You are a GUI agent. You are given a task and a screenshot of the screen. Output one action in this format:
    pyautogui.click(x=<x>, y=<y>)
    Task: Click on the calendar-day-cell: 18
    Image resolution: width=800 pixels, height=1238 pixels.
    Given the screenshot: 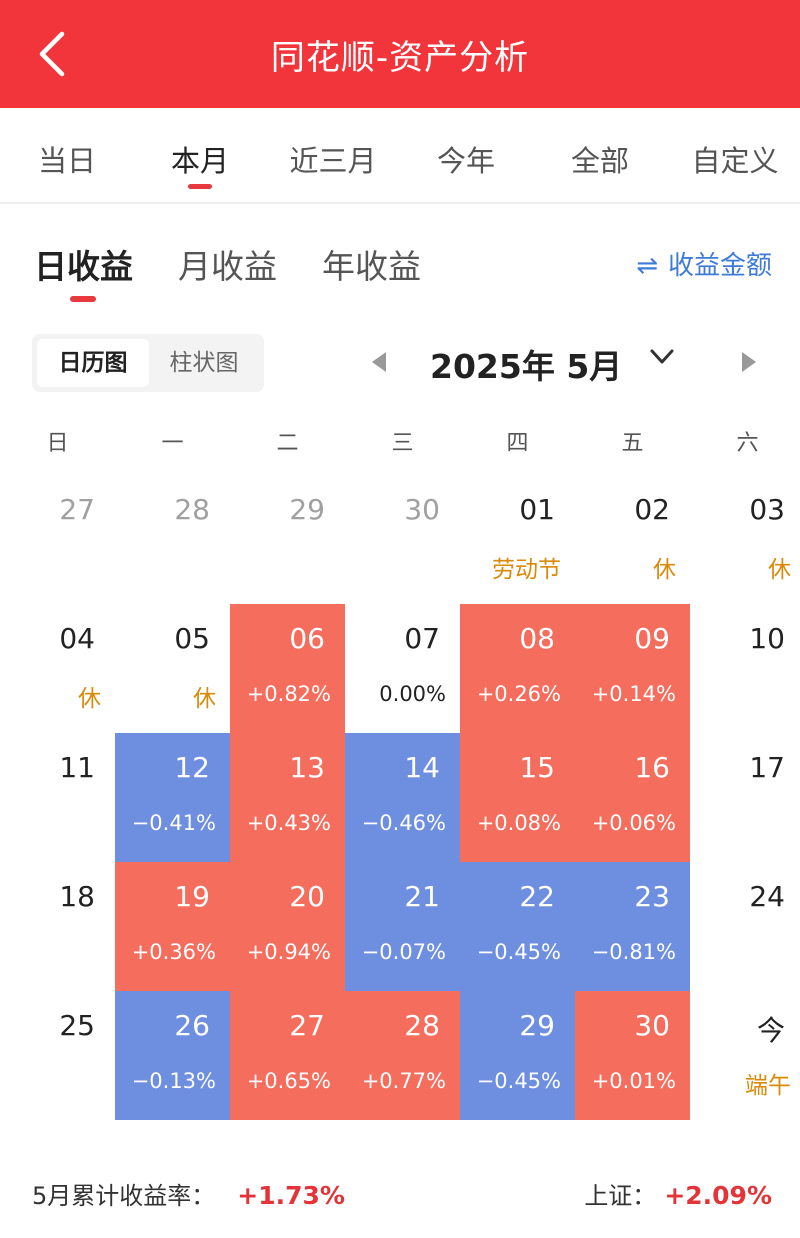 What is the action you would take?
    pyautogui.click(x=57, y=926)
    